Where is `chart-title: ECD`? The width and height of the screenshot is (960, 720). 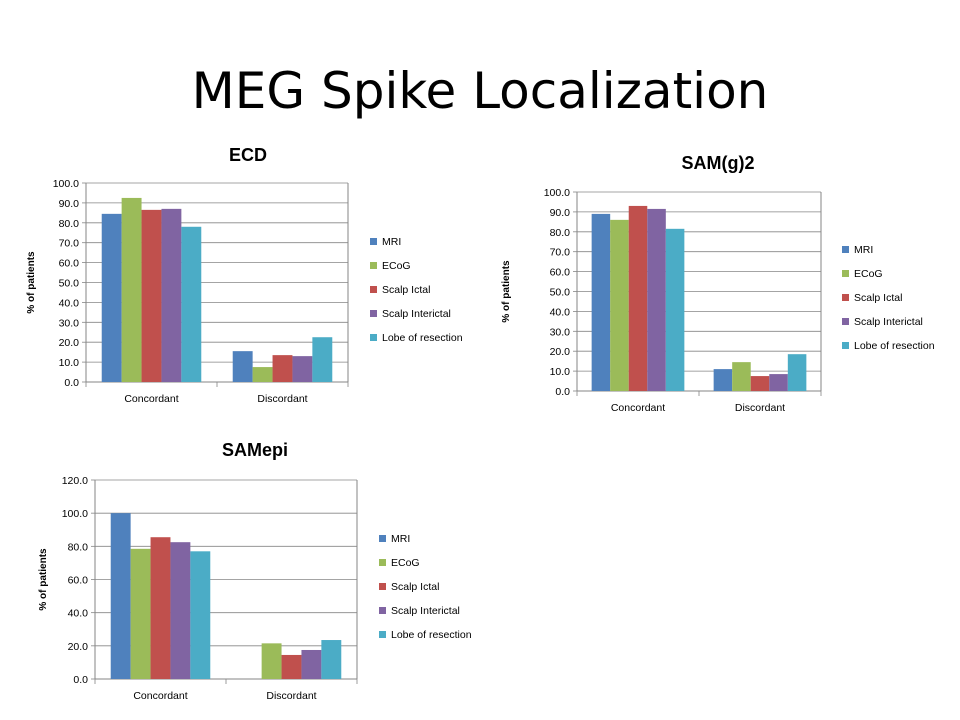
chart-title: ECD is located at coordinates (248, 155).